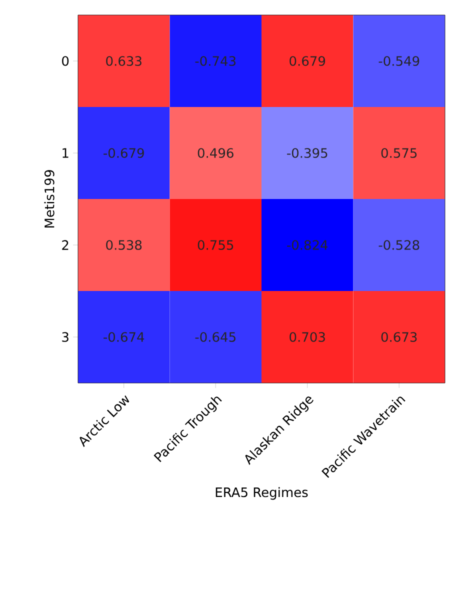 The image size is (449, 595). What do you see at coordinates (65, 245) in the screenshot?
I see `y-tick-label: 2` at bounding box center [65, 245].